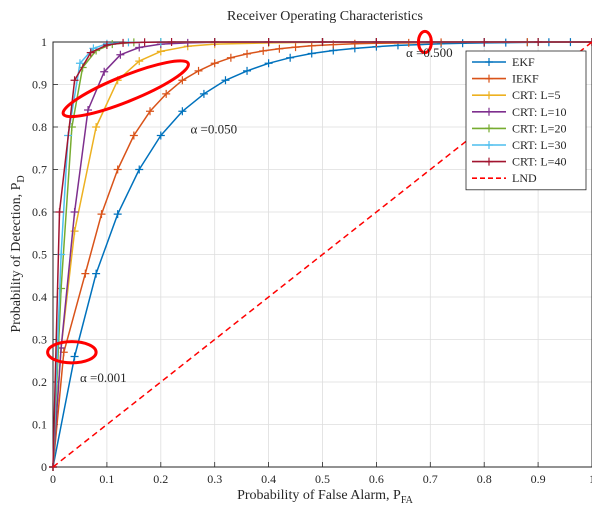  Describe the element at coordinates (590, 479) in the screenshot. I see `x-tick-label: 1` at that location.